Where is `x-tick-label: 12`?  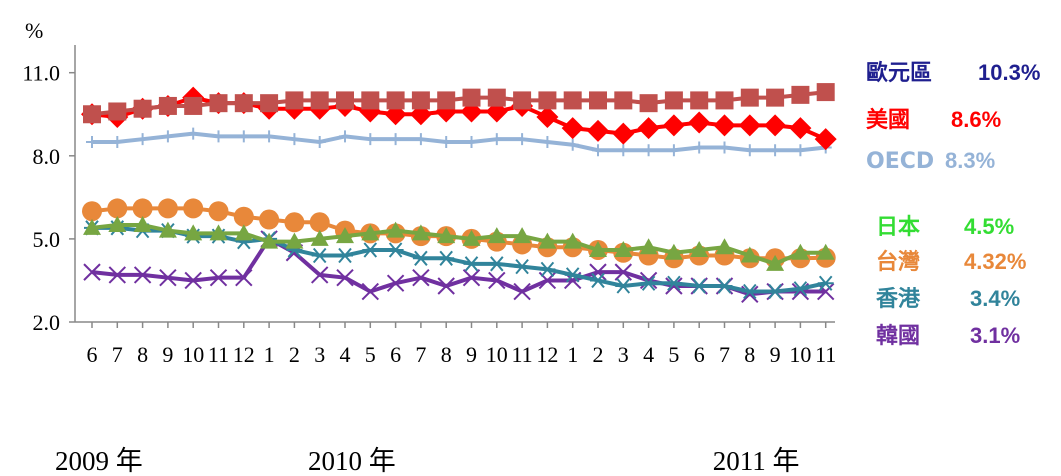
x-tick-label: 12 is located at coordinates (547, 354).